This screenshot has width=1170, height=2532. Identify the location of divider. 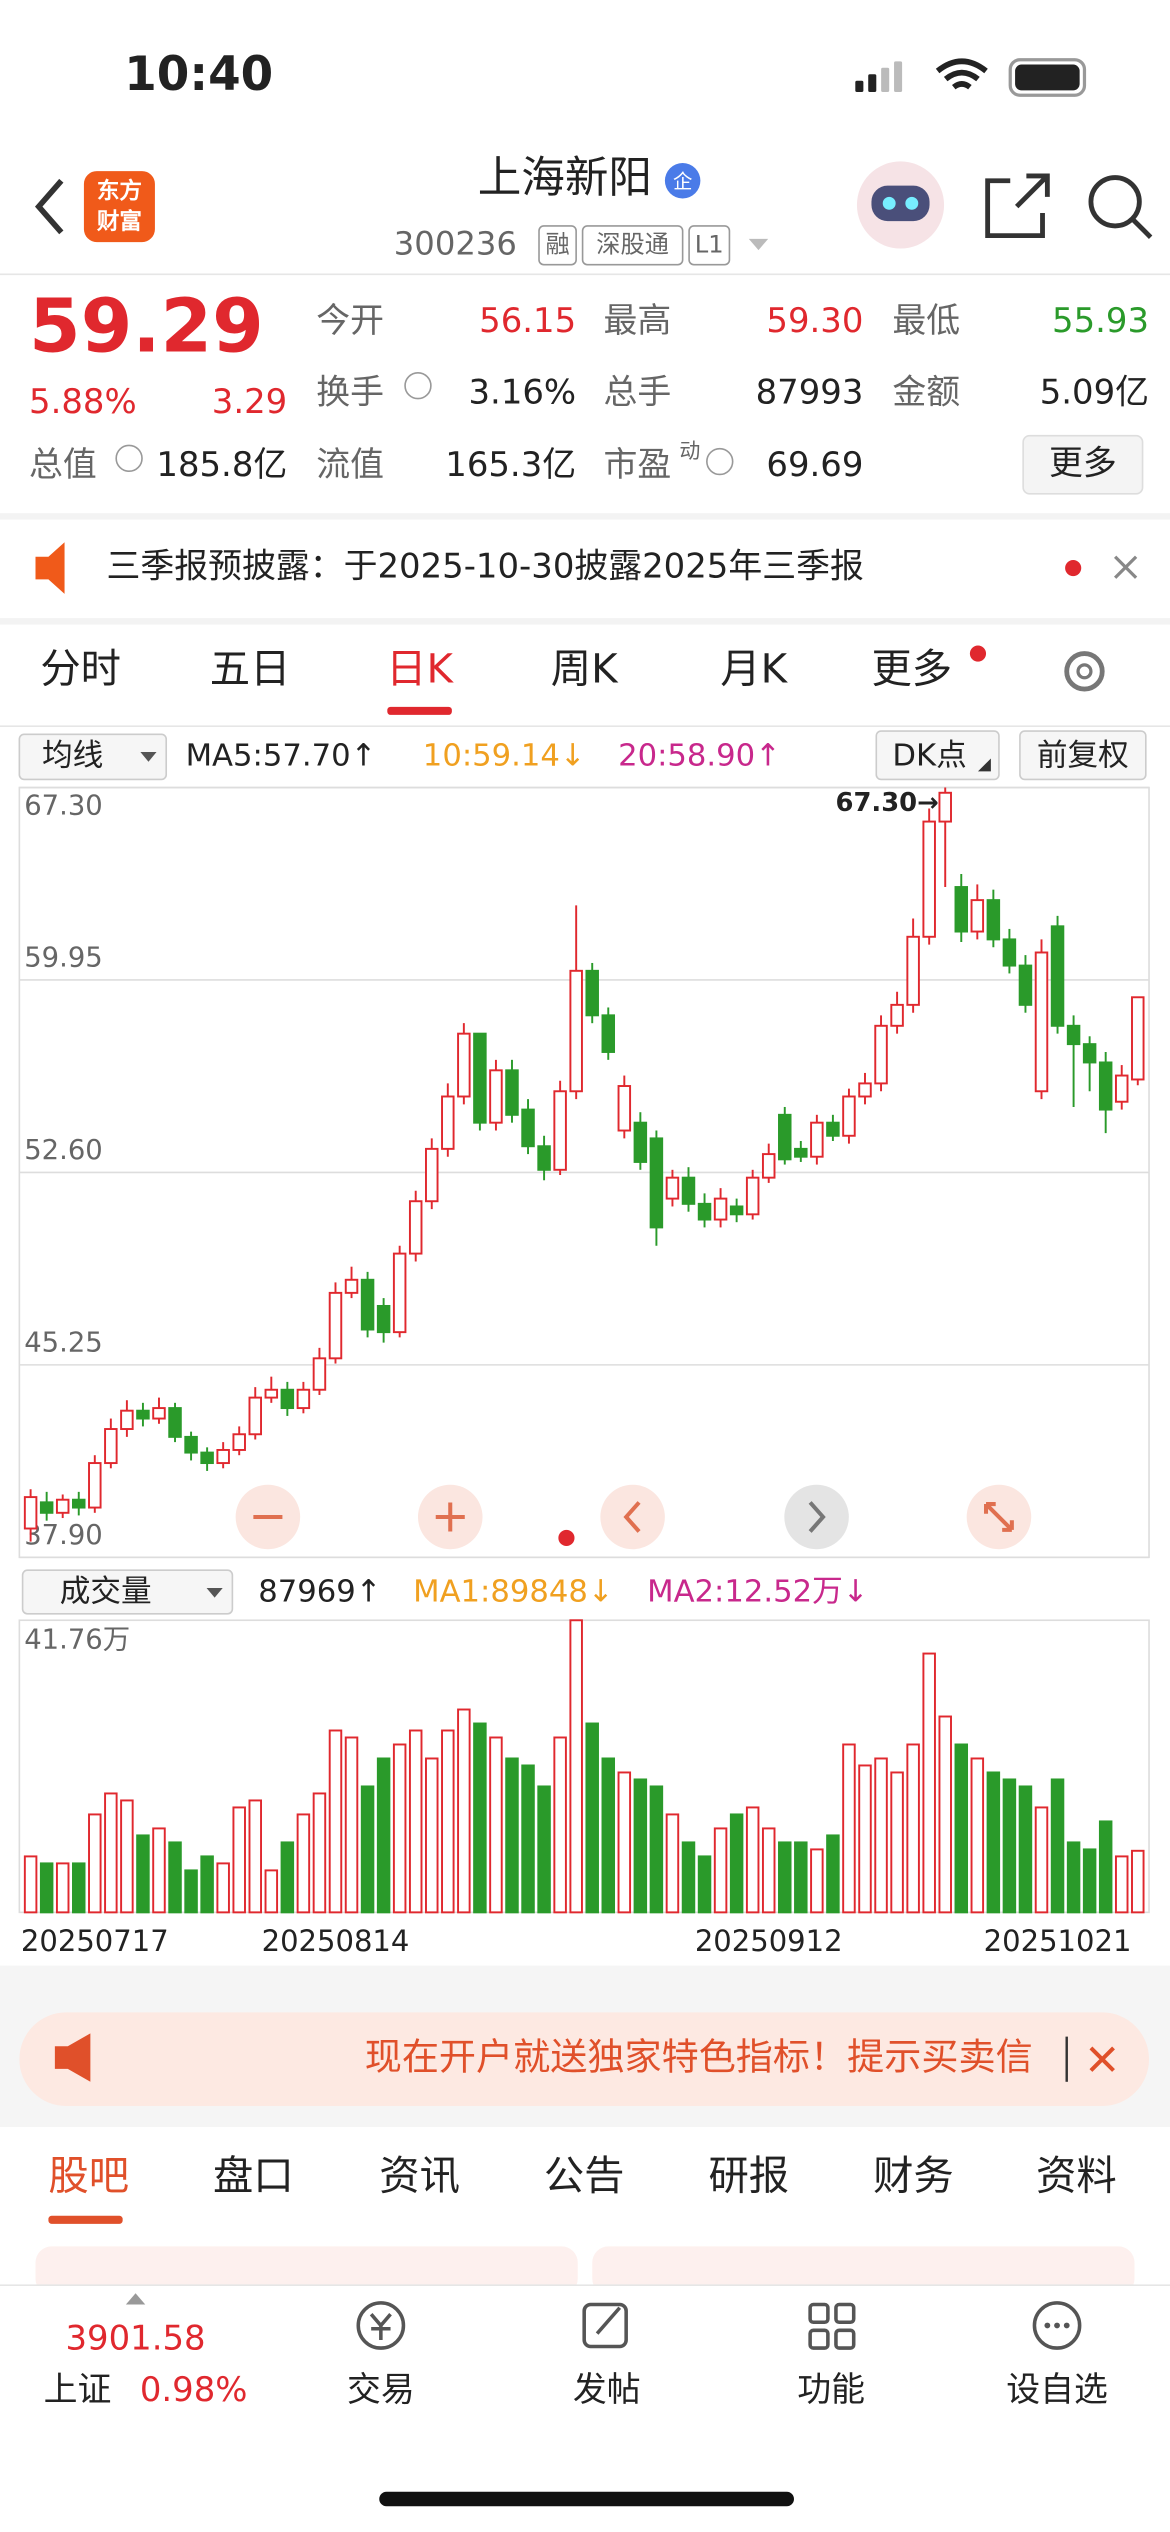
(585, 516).